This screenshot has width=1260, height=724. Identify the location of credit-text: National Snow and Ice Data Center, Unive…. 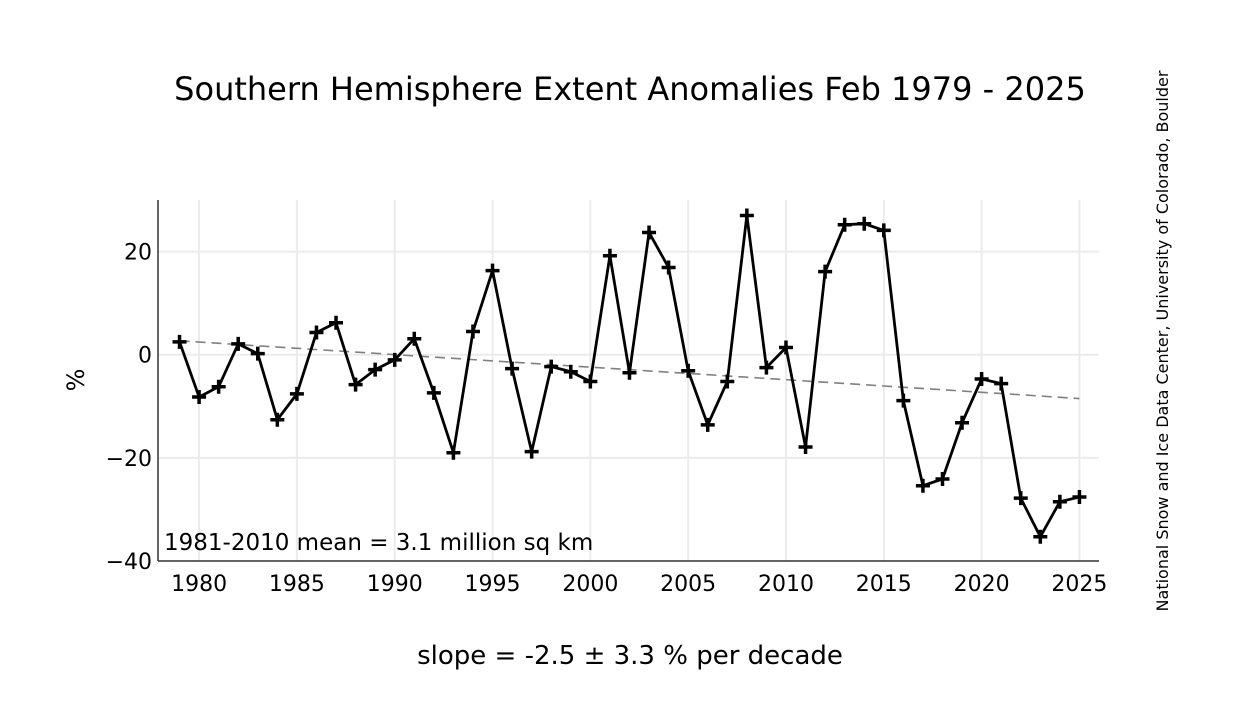
(1162, 340).